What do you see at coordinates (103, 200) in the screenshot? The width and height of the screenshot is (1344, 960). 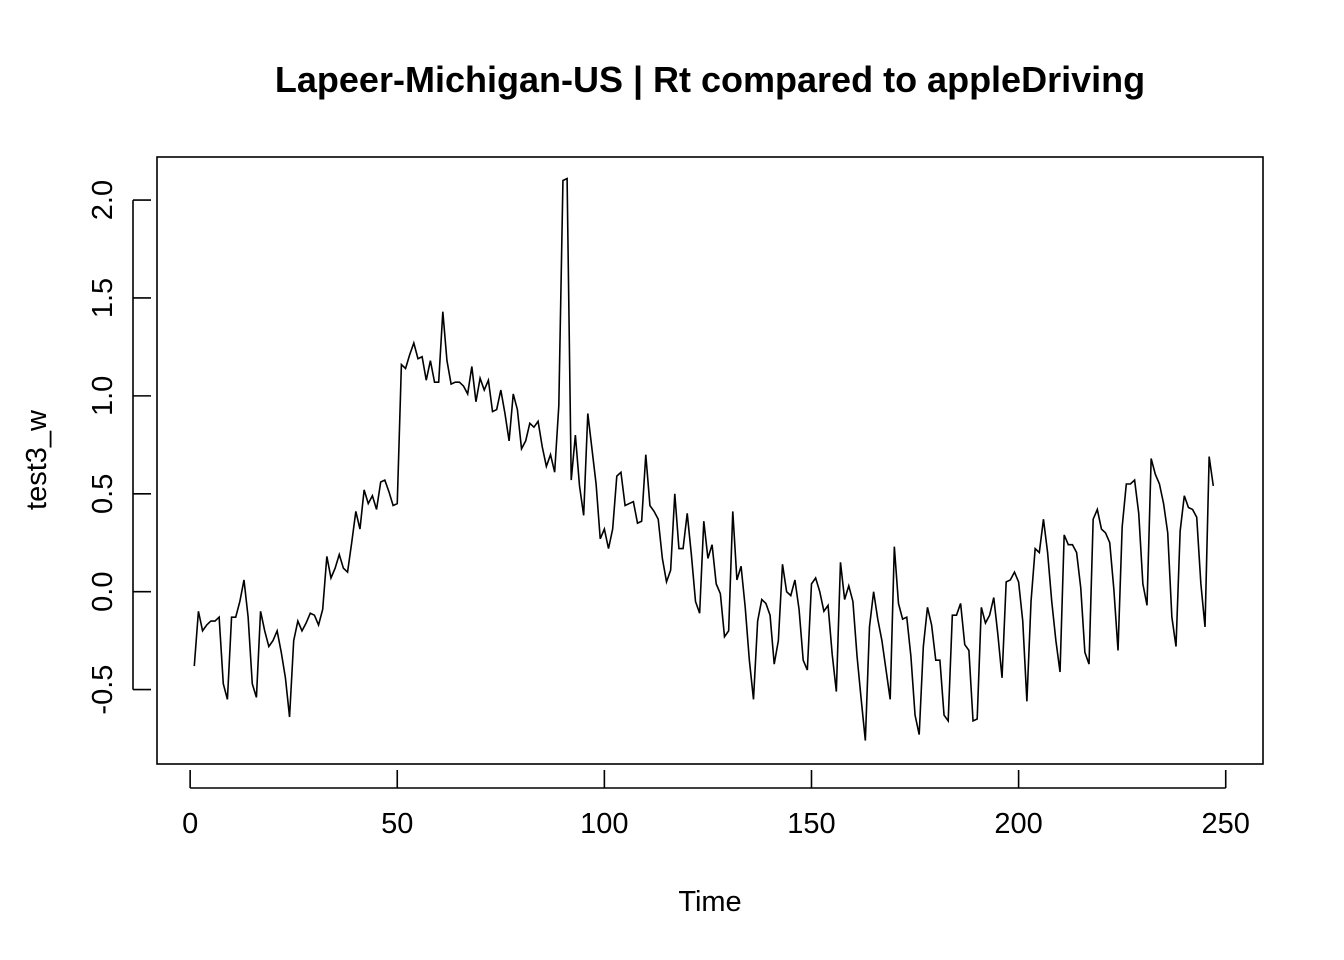 I see `y-tick-label: 2.0` at bounding box center [103, 200].